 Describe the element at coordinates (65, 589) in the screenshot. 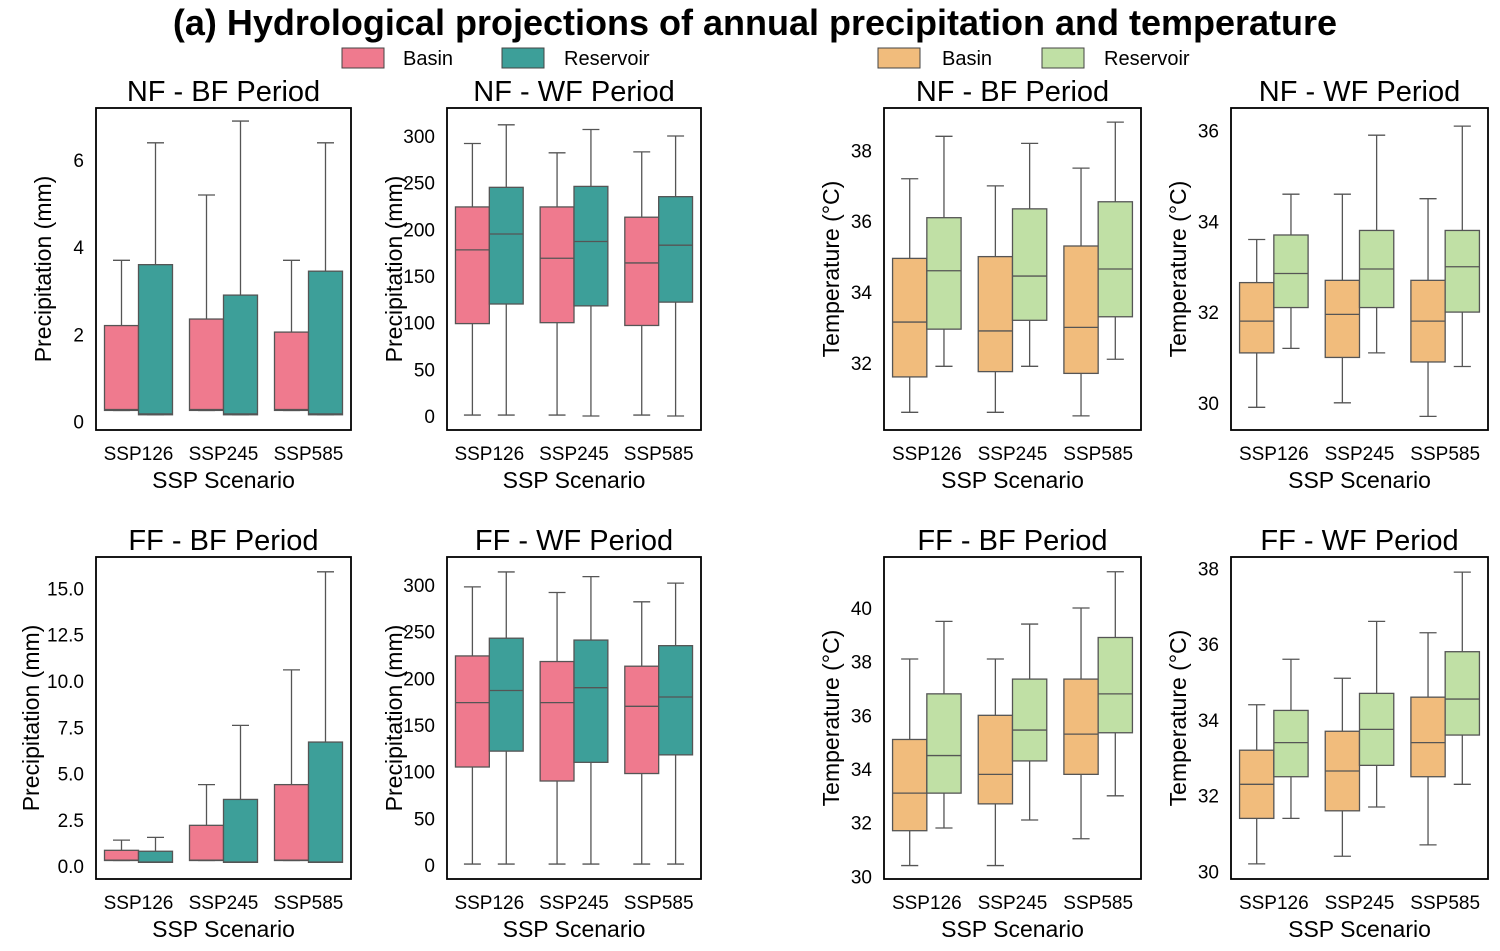

I see `y-tick-label: 15.0` at that location.